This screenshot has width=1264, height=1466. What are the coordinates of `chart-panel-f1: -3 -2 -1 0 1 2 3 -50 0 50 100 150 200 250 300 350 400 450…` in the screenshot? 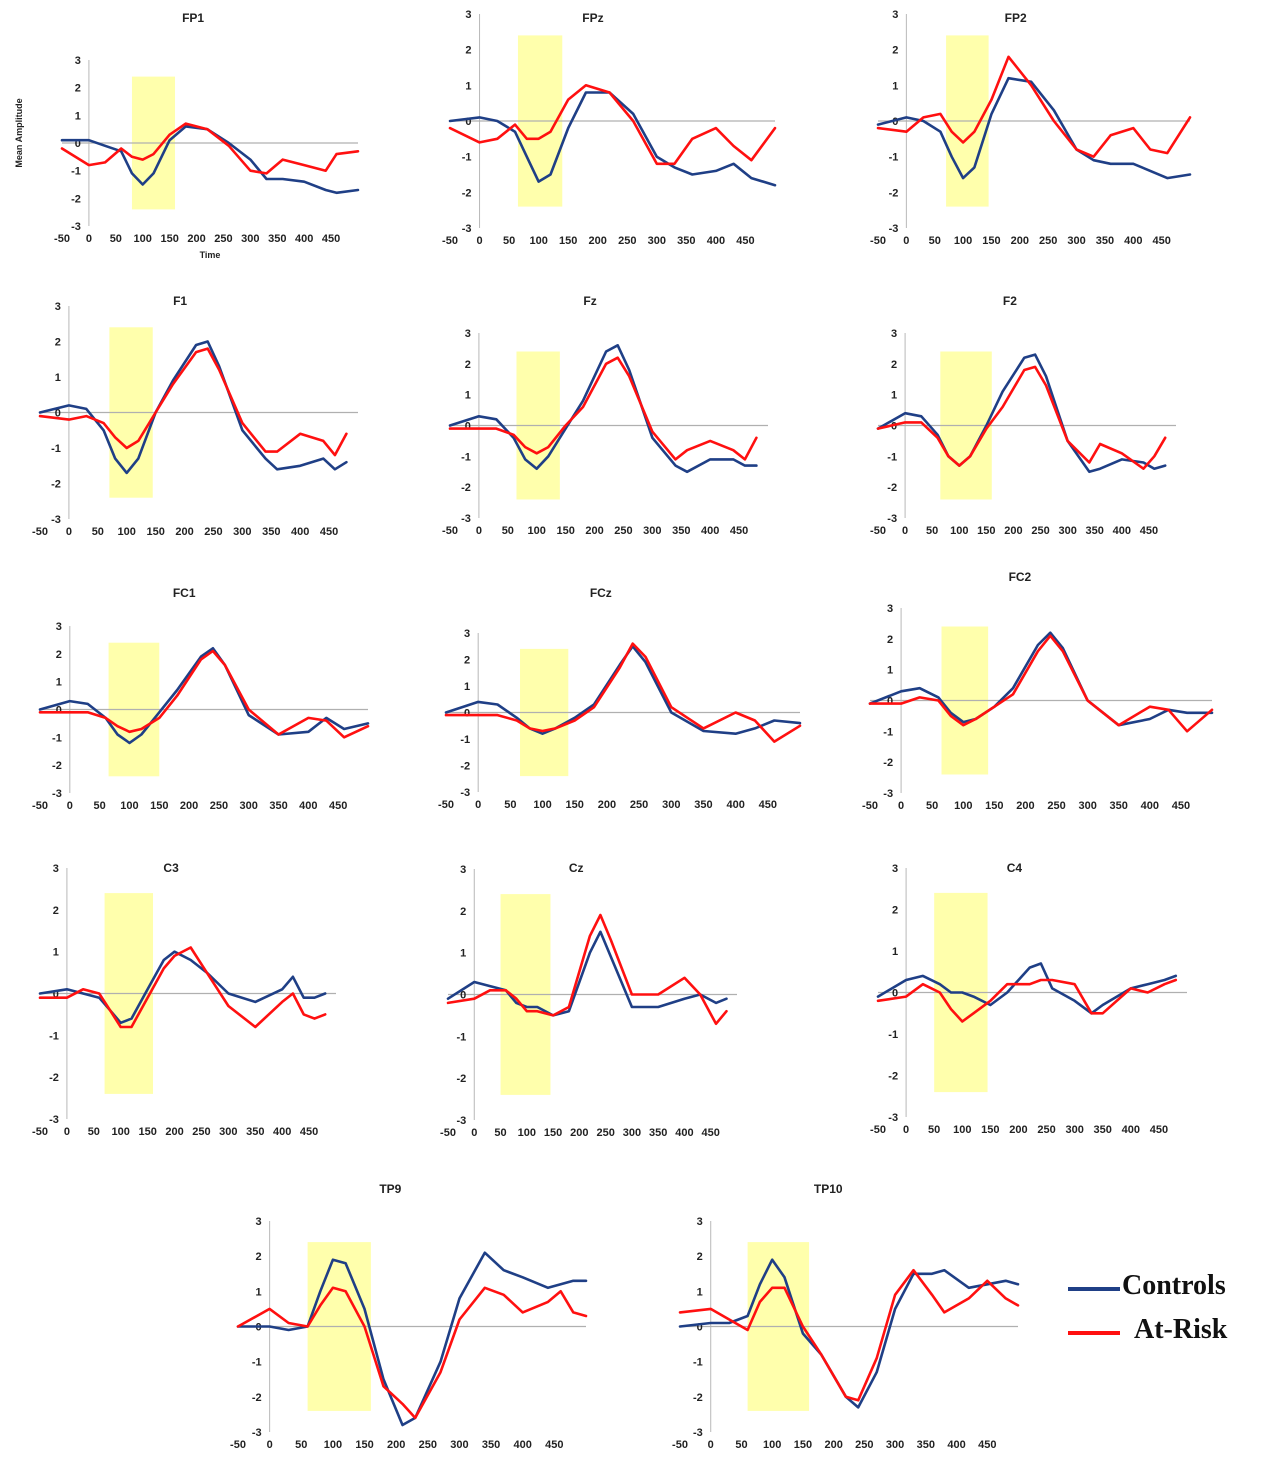 It's located at (195, 416).